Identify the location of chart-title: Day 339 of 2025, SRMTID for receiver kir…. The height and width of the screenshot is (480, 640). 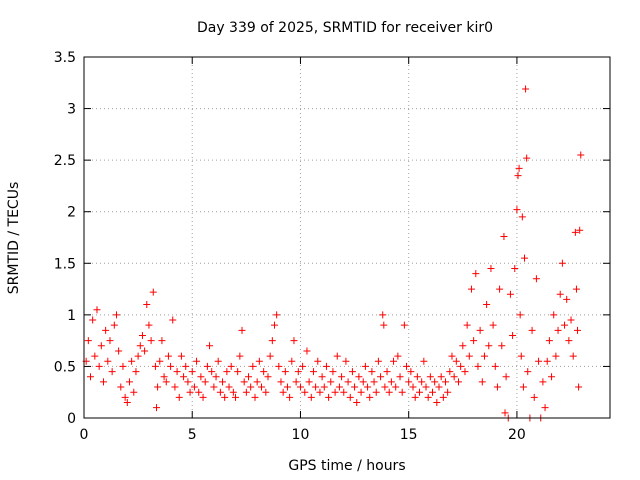
(345, 28).